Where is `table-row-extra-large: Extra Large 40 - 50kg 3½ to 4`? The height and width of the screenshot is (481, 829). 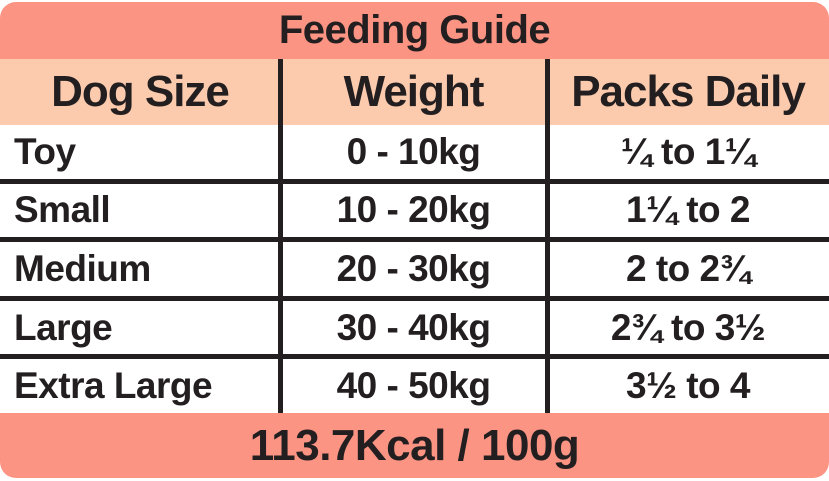
table-row-extra-large: Extra Large 40 - 50kg 3½ to 4 is located at coordinates (414, 386).